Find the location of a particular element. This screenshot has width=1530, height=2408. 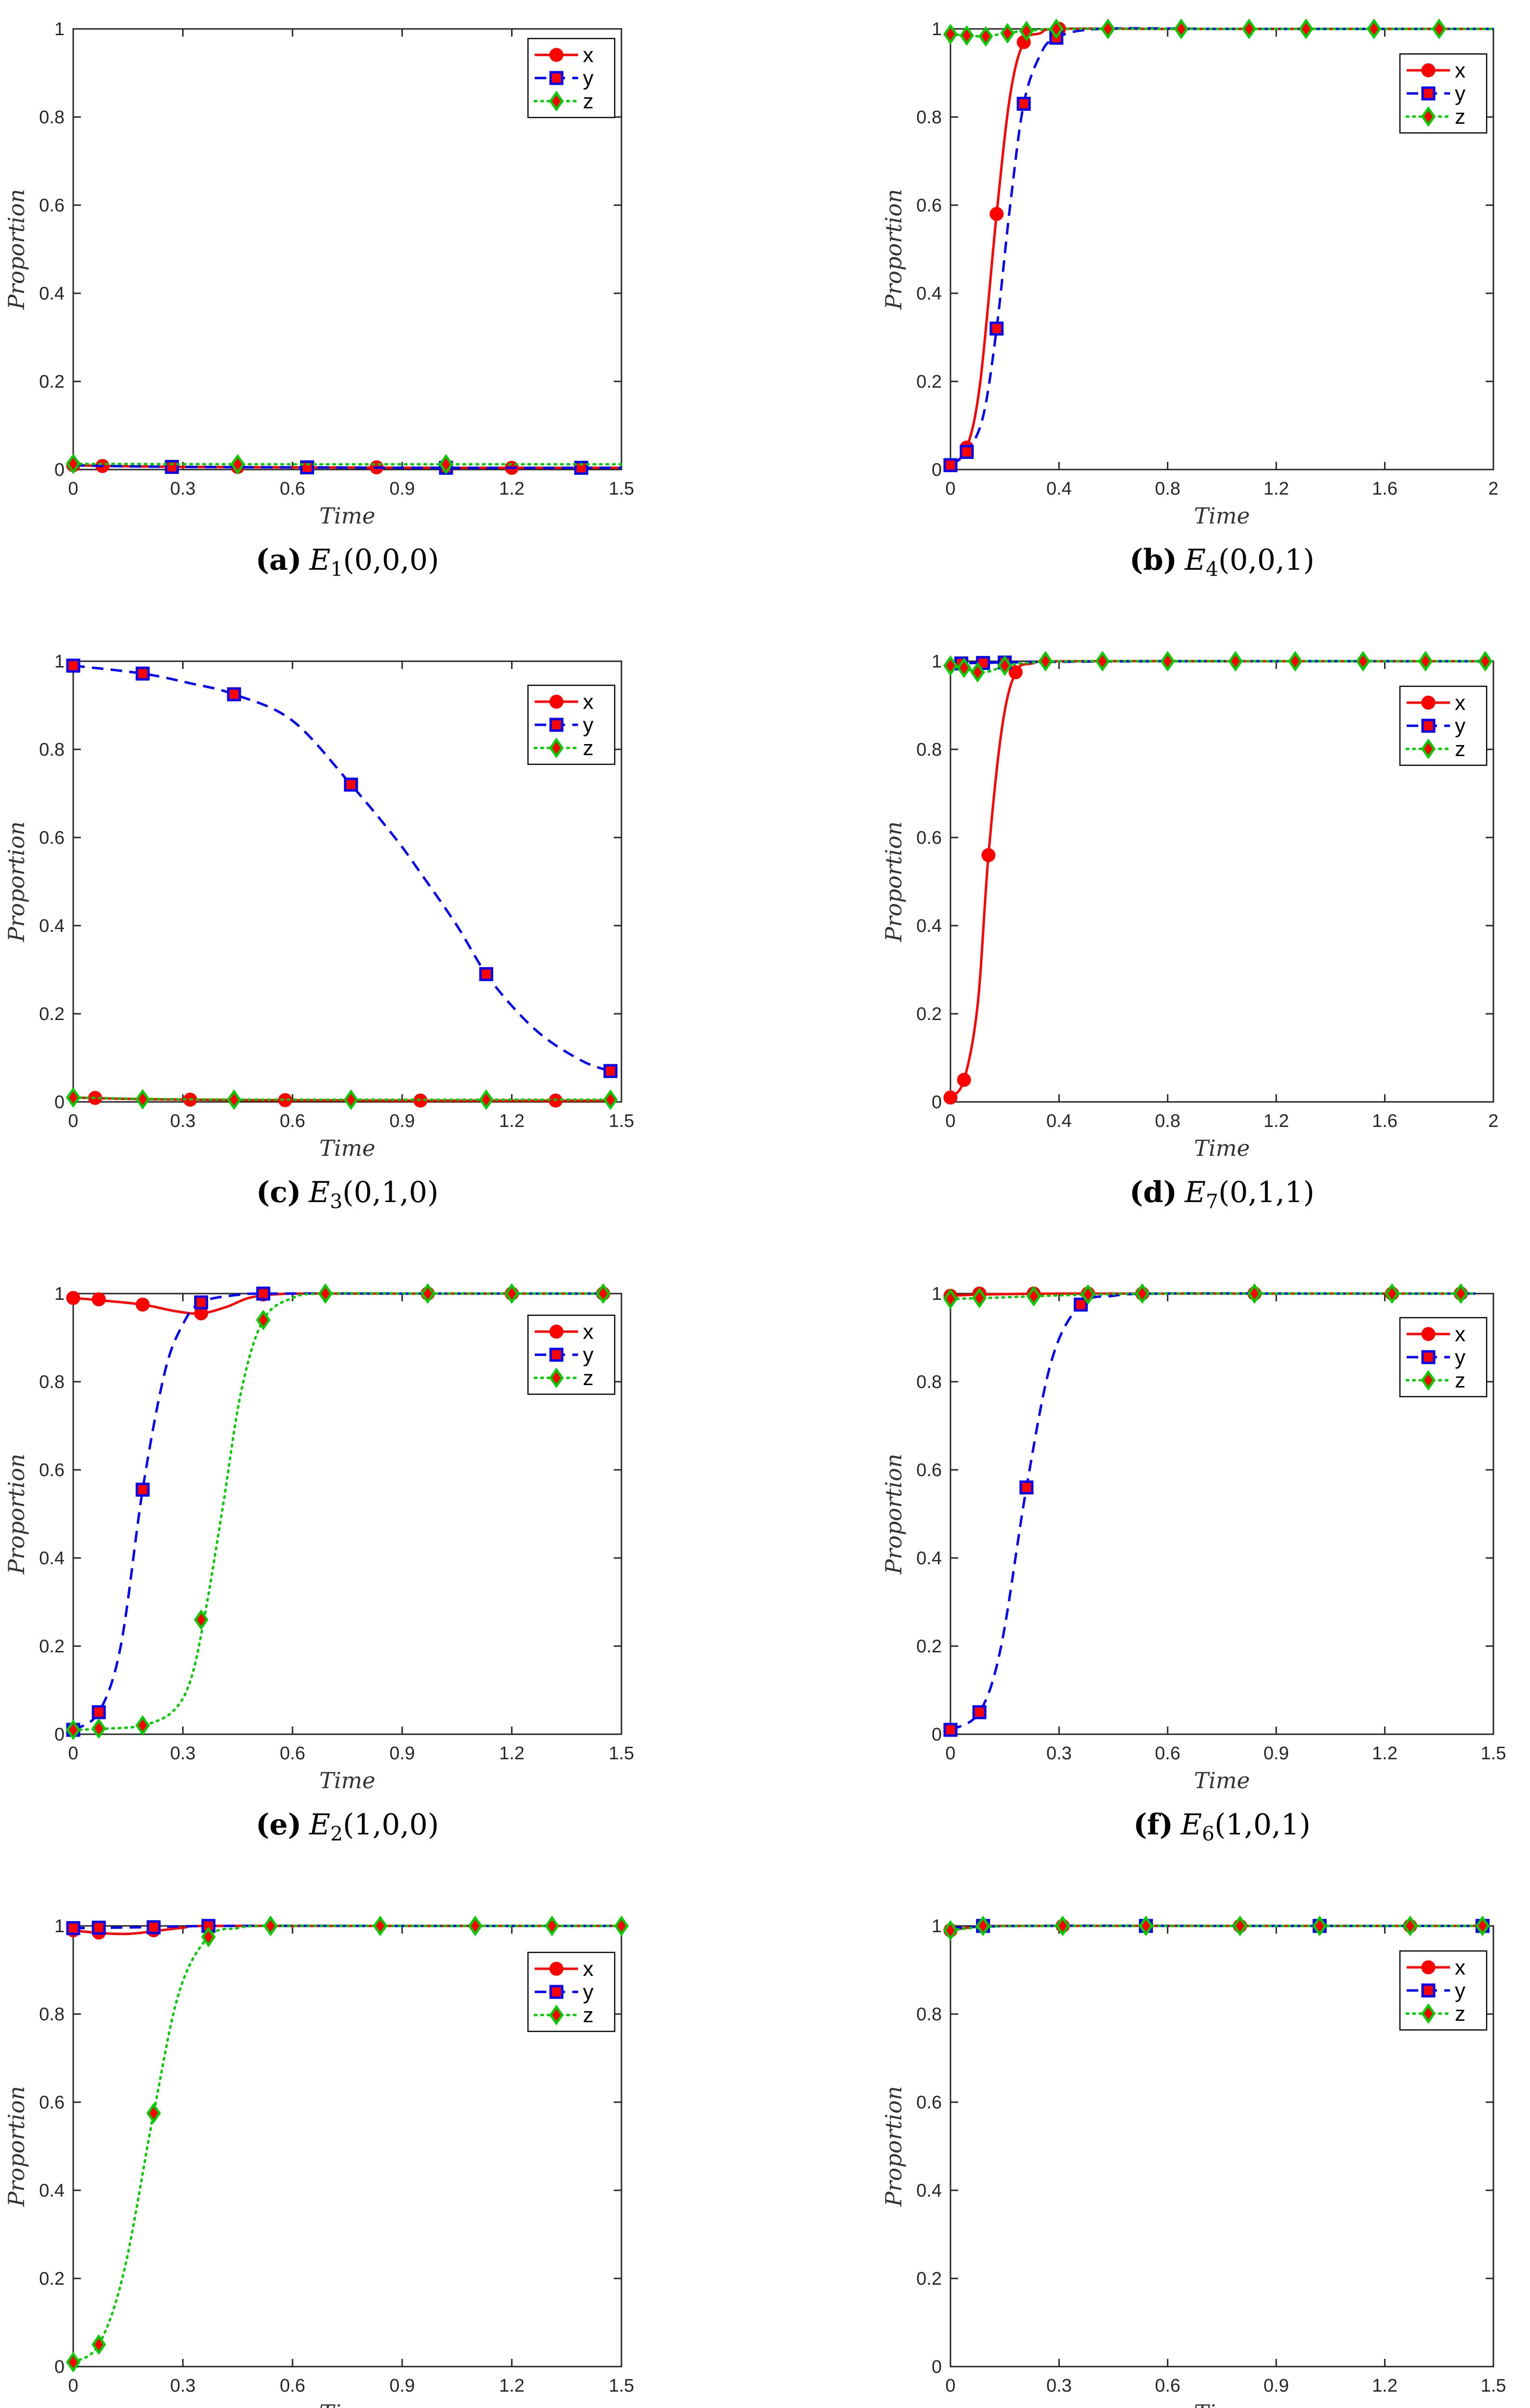

caption-equilibrium: E1(0,0,0) is located at coordinates (374, 561).